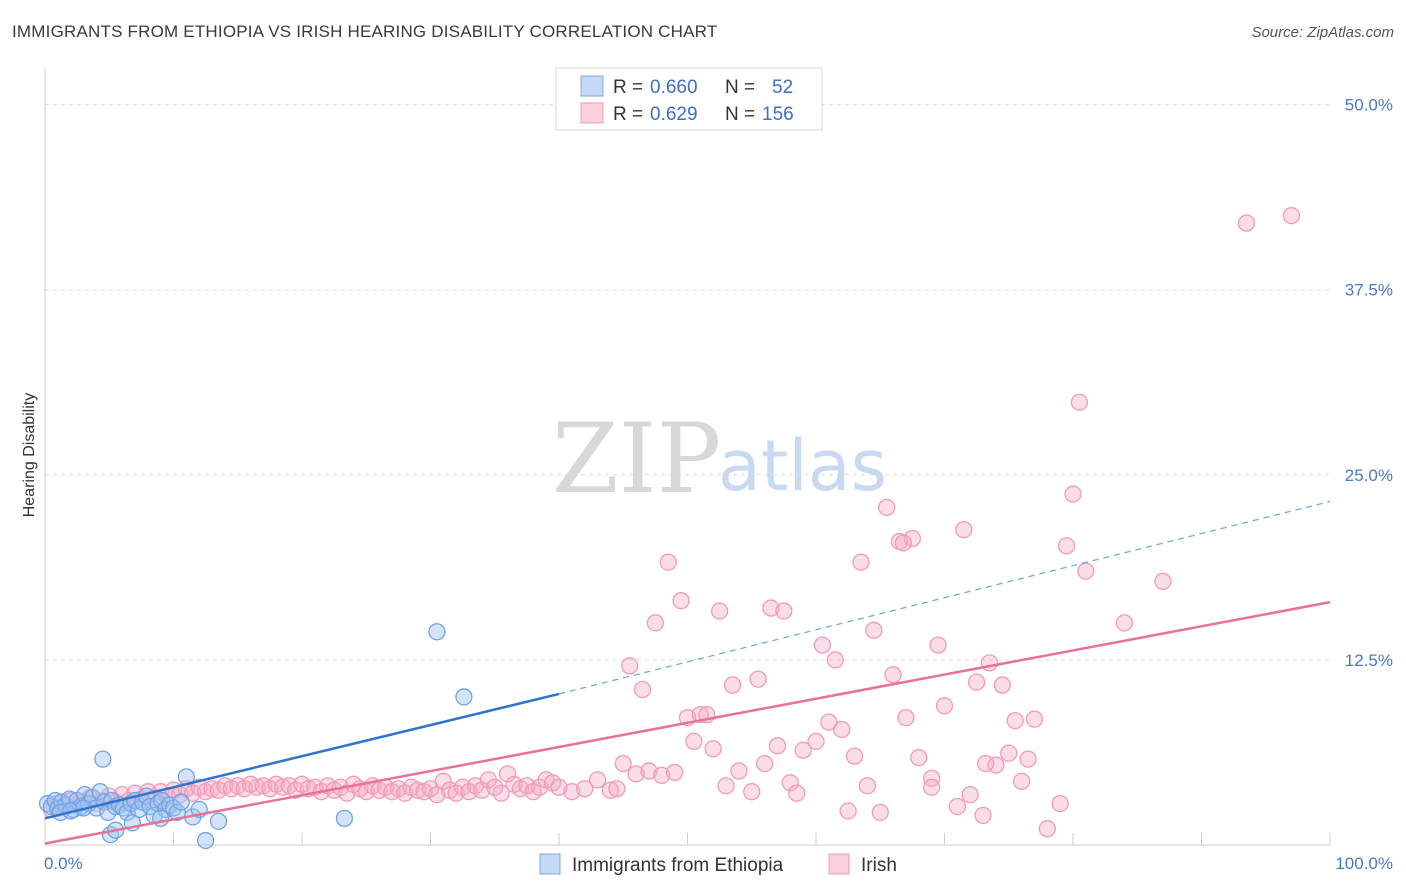 Image resolution: width=1406 pixels, height=892 pixels. Describe the element at coordinates (782, 87) in the screenshot. I see `legend-n-value-1: 52` at that location.